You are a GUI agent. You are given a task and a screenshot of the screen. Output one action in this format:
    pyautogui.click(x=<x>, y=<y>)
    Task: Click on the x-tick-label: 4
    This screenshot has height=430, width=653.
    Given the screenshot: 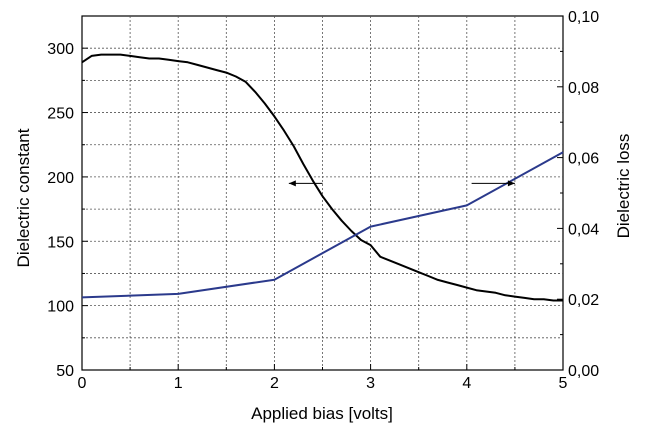 What is the action you would take?
    pyautogui.click(x=466, y=383)
    